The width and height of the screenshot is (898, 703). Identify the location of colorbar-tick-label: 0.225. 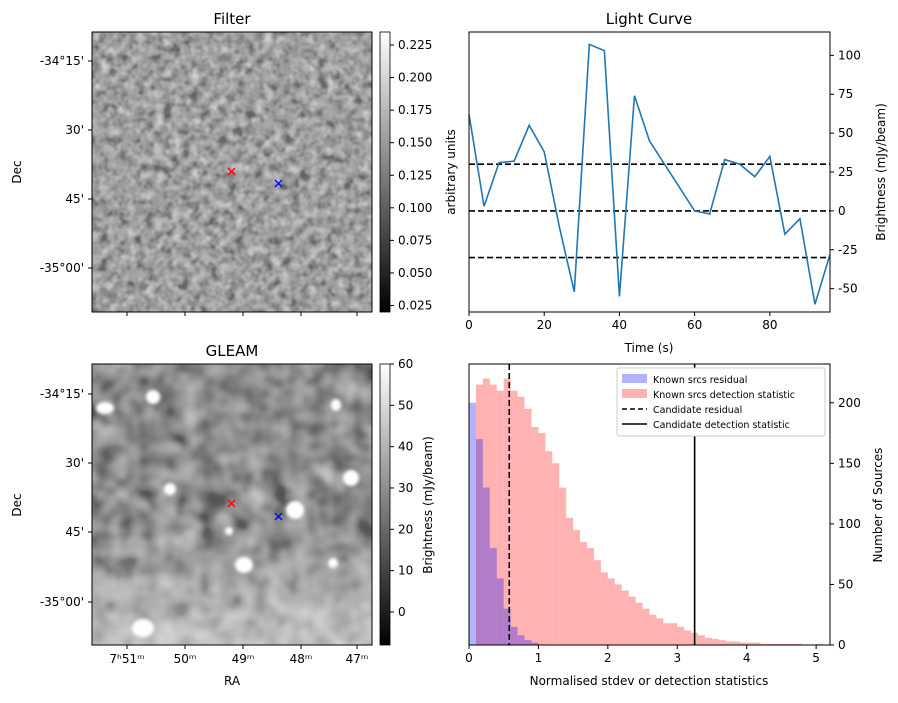
(415, 45).